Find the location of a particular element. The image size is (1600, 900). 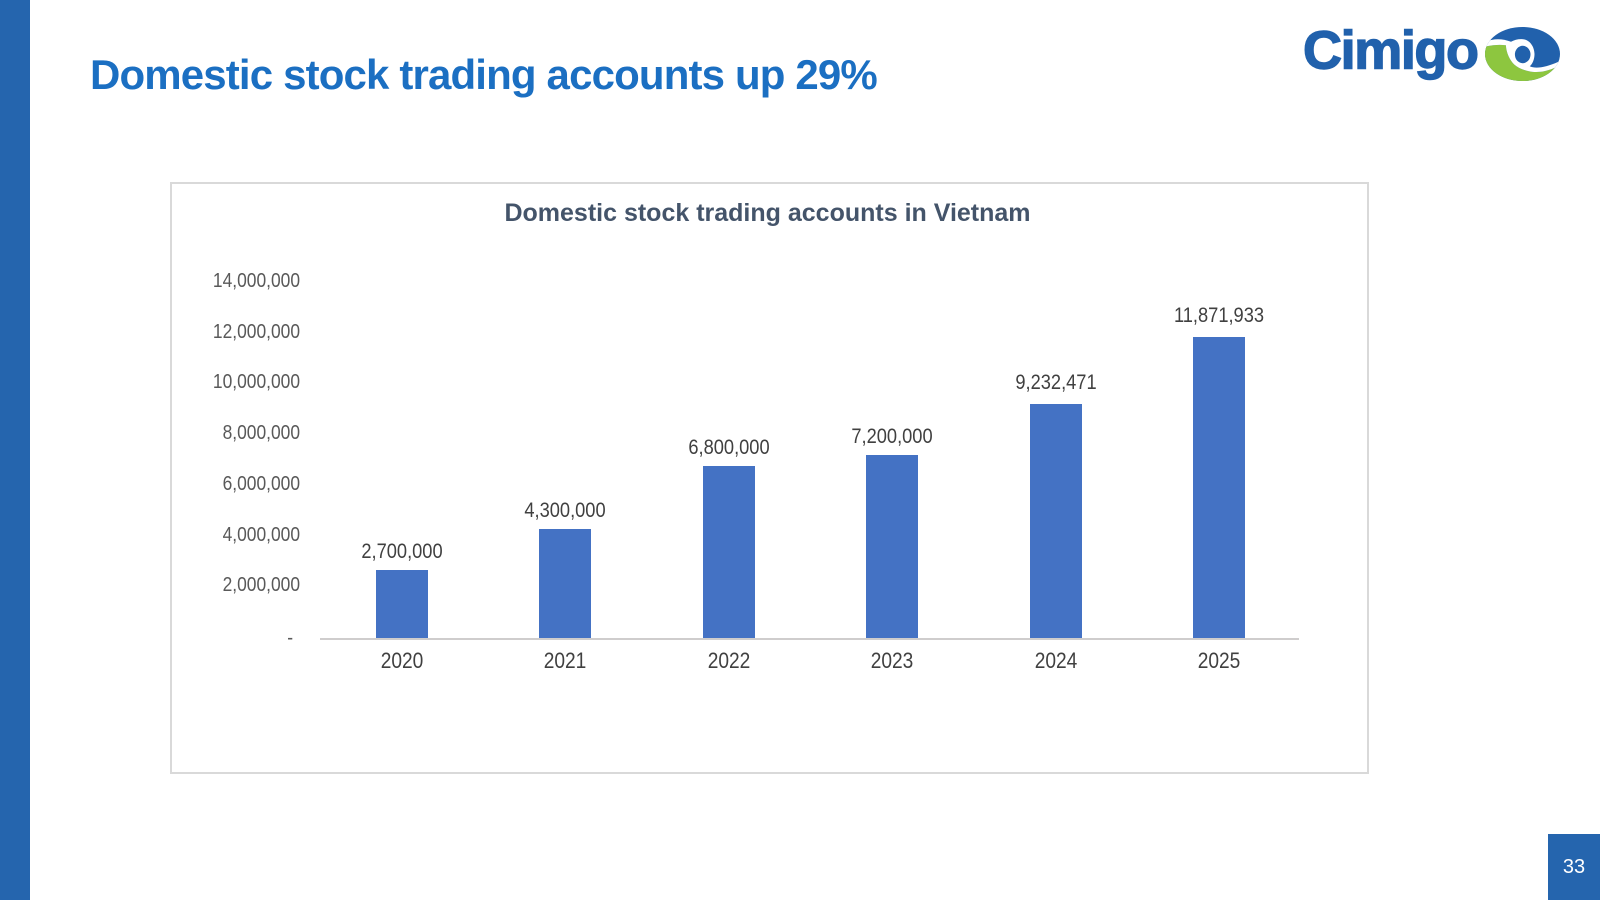

svg-text: Cimigo is located at coordinates (1390, 51).